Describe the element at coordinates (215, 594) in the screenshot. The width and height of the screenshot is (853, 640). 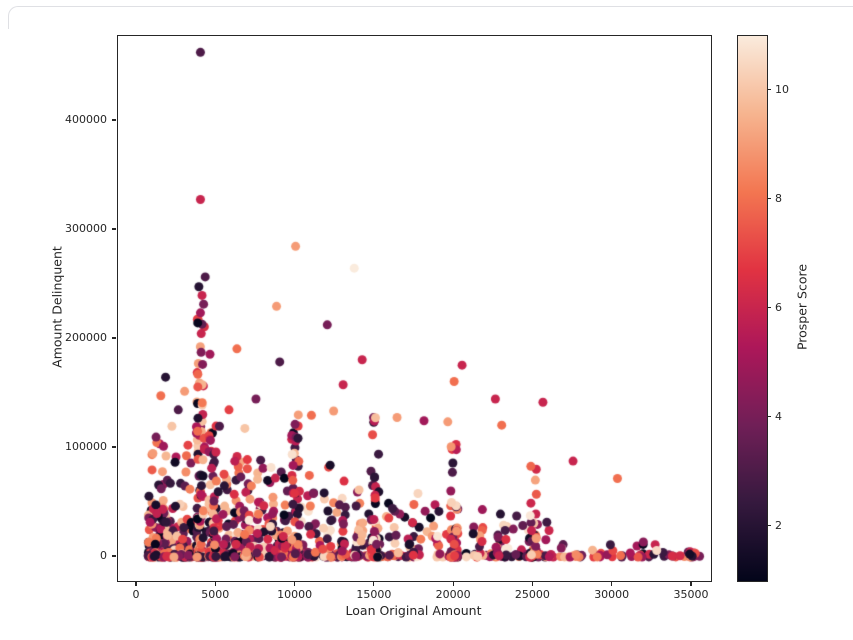
I see `x-tick-label: 5000` at that location.